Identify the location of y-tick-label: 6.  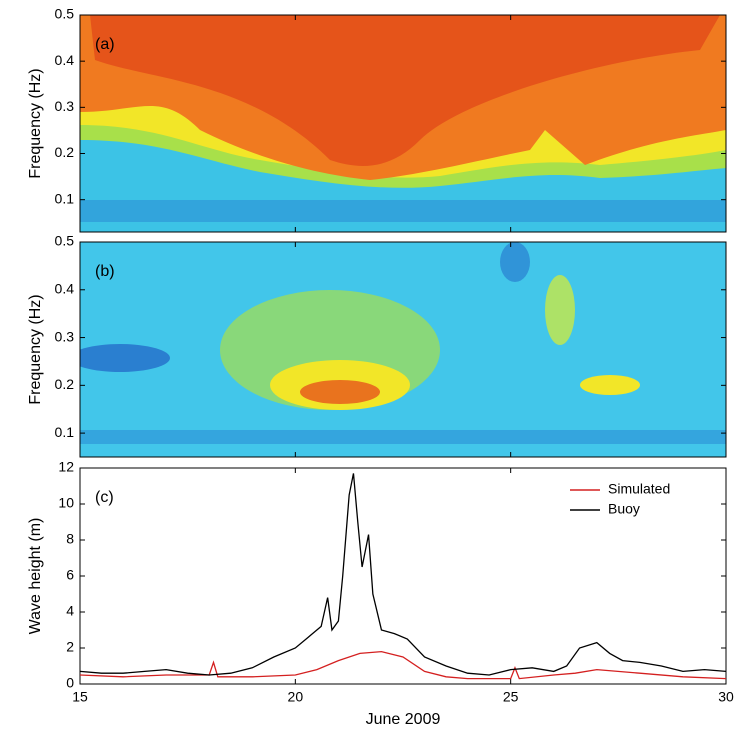
(70, 575).